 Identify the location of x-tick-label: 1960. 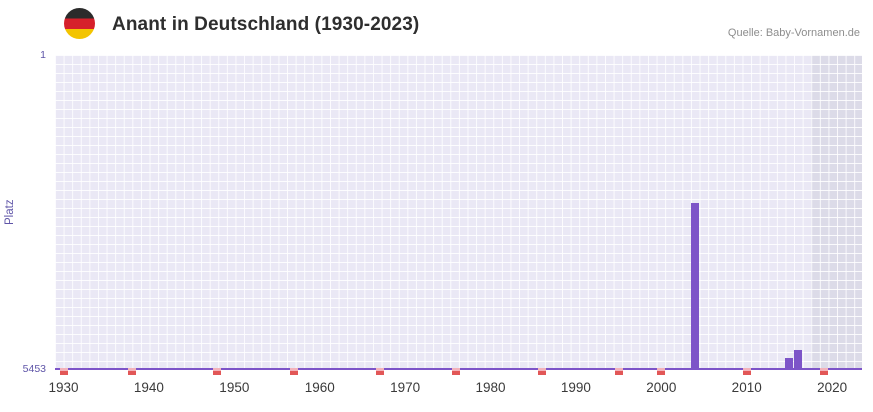
(319, 387).